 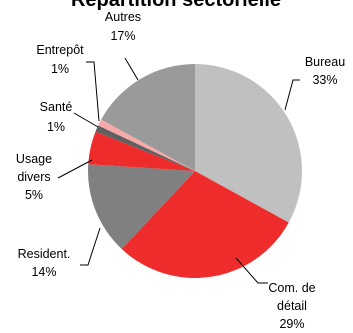 What do you see at coordinates (86, 120) in the screenshot?
I see `leader-line-sante` at bounding box center [86, 120].